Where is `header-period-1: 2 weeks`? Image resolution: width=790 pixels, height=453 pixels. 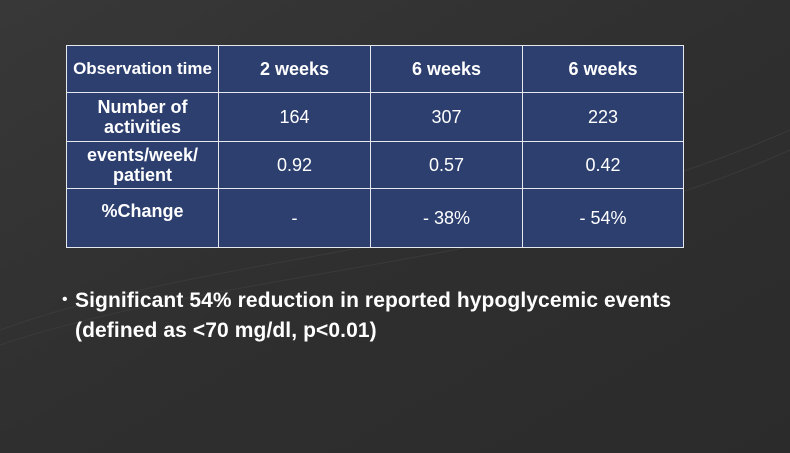
header-period-1: 2 weeks is located at coordinates (294, 69).